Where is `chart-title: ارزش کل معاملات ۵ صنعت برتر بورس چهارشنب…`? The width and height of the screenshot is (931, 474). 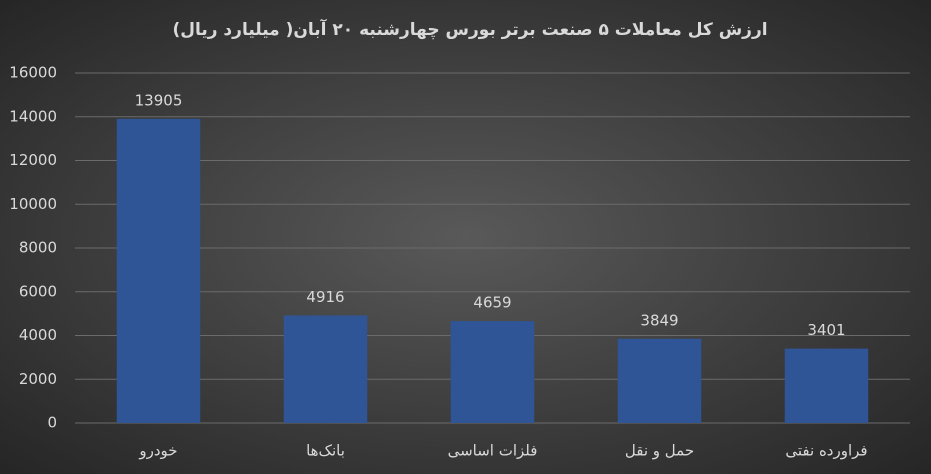
chart-title: ارزش کل معاملات ۵ صنعت برتر بورس چهارشنب… is located at coordinates (469, 29).